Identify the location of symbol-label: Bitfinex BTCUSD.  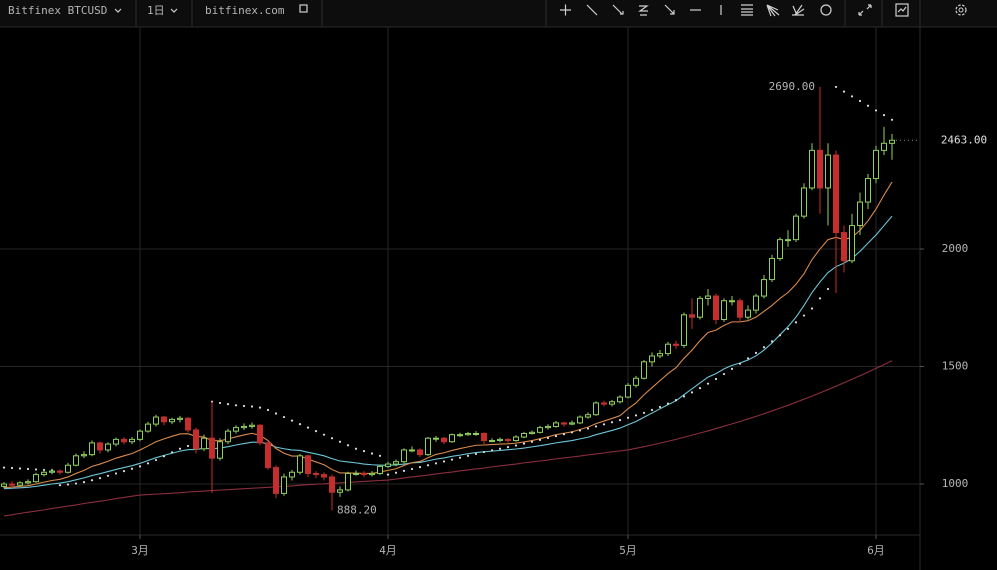
(57, 10).